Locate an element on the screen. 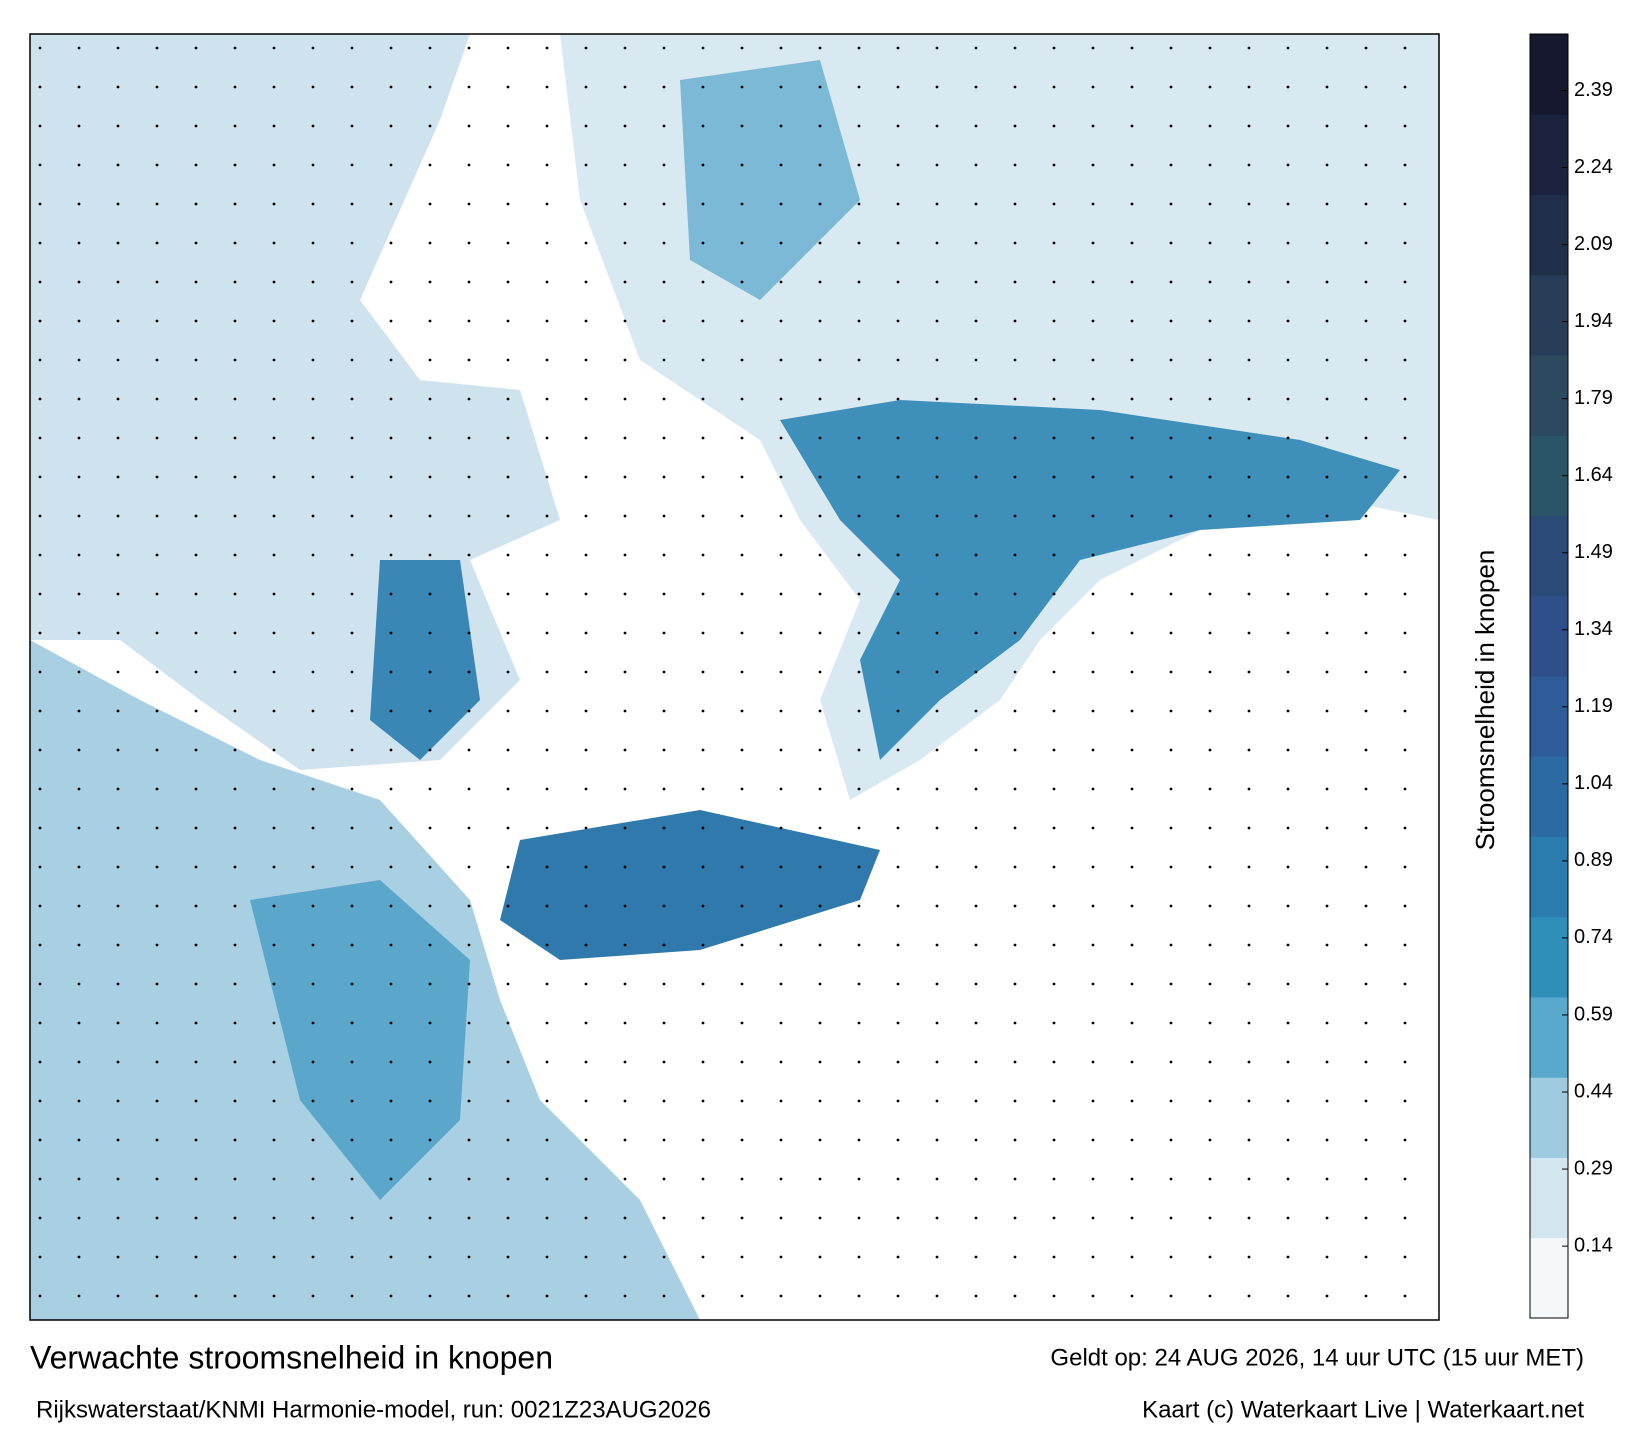 This screenshot has width=1650, height=1450. colorbar-tick-label: 0.29 is located at coordinates (1593, 1168).